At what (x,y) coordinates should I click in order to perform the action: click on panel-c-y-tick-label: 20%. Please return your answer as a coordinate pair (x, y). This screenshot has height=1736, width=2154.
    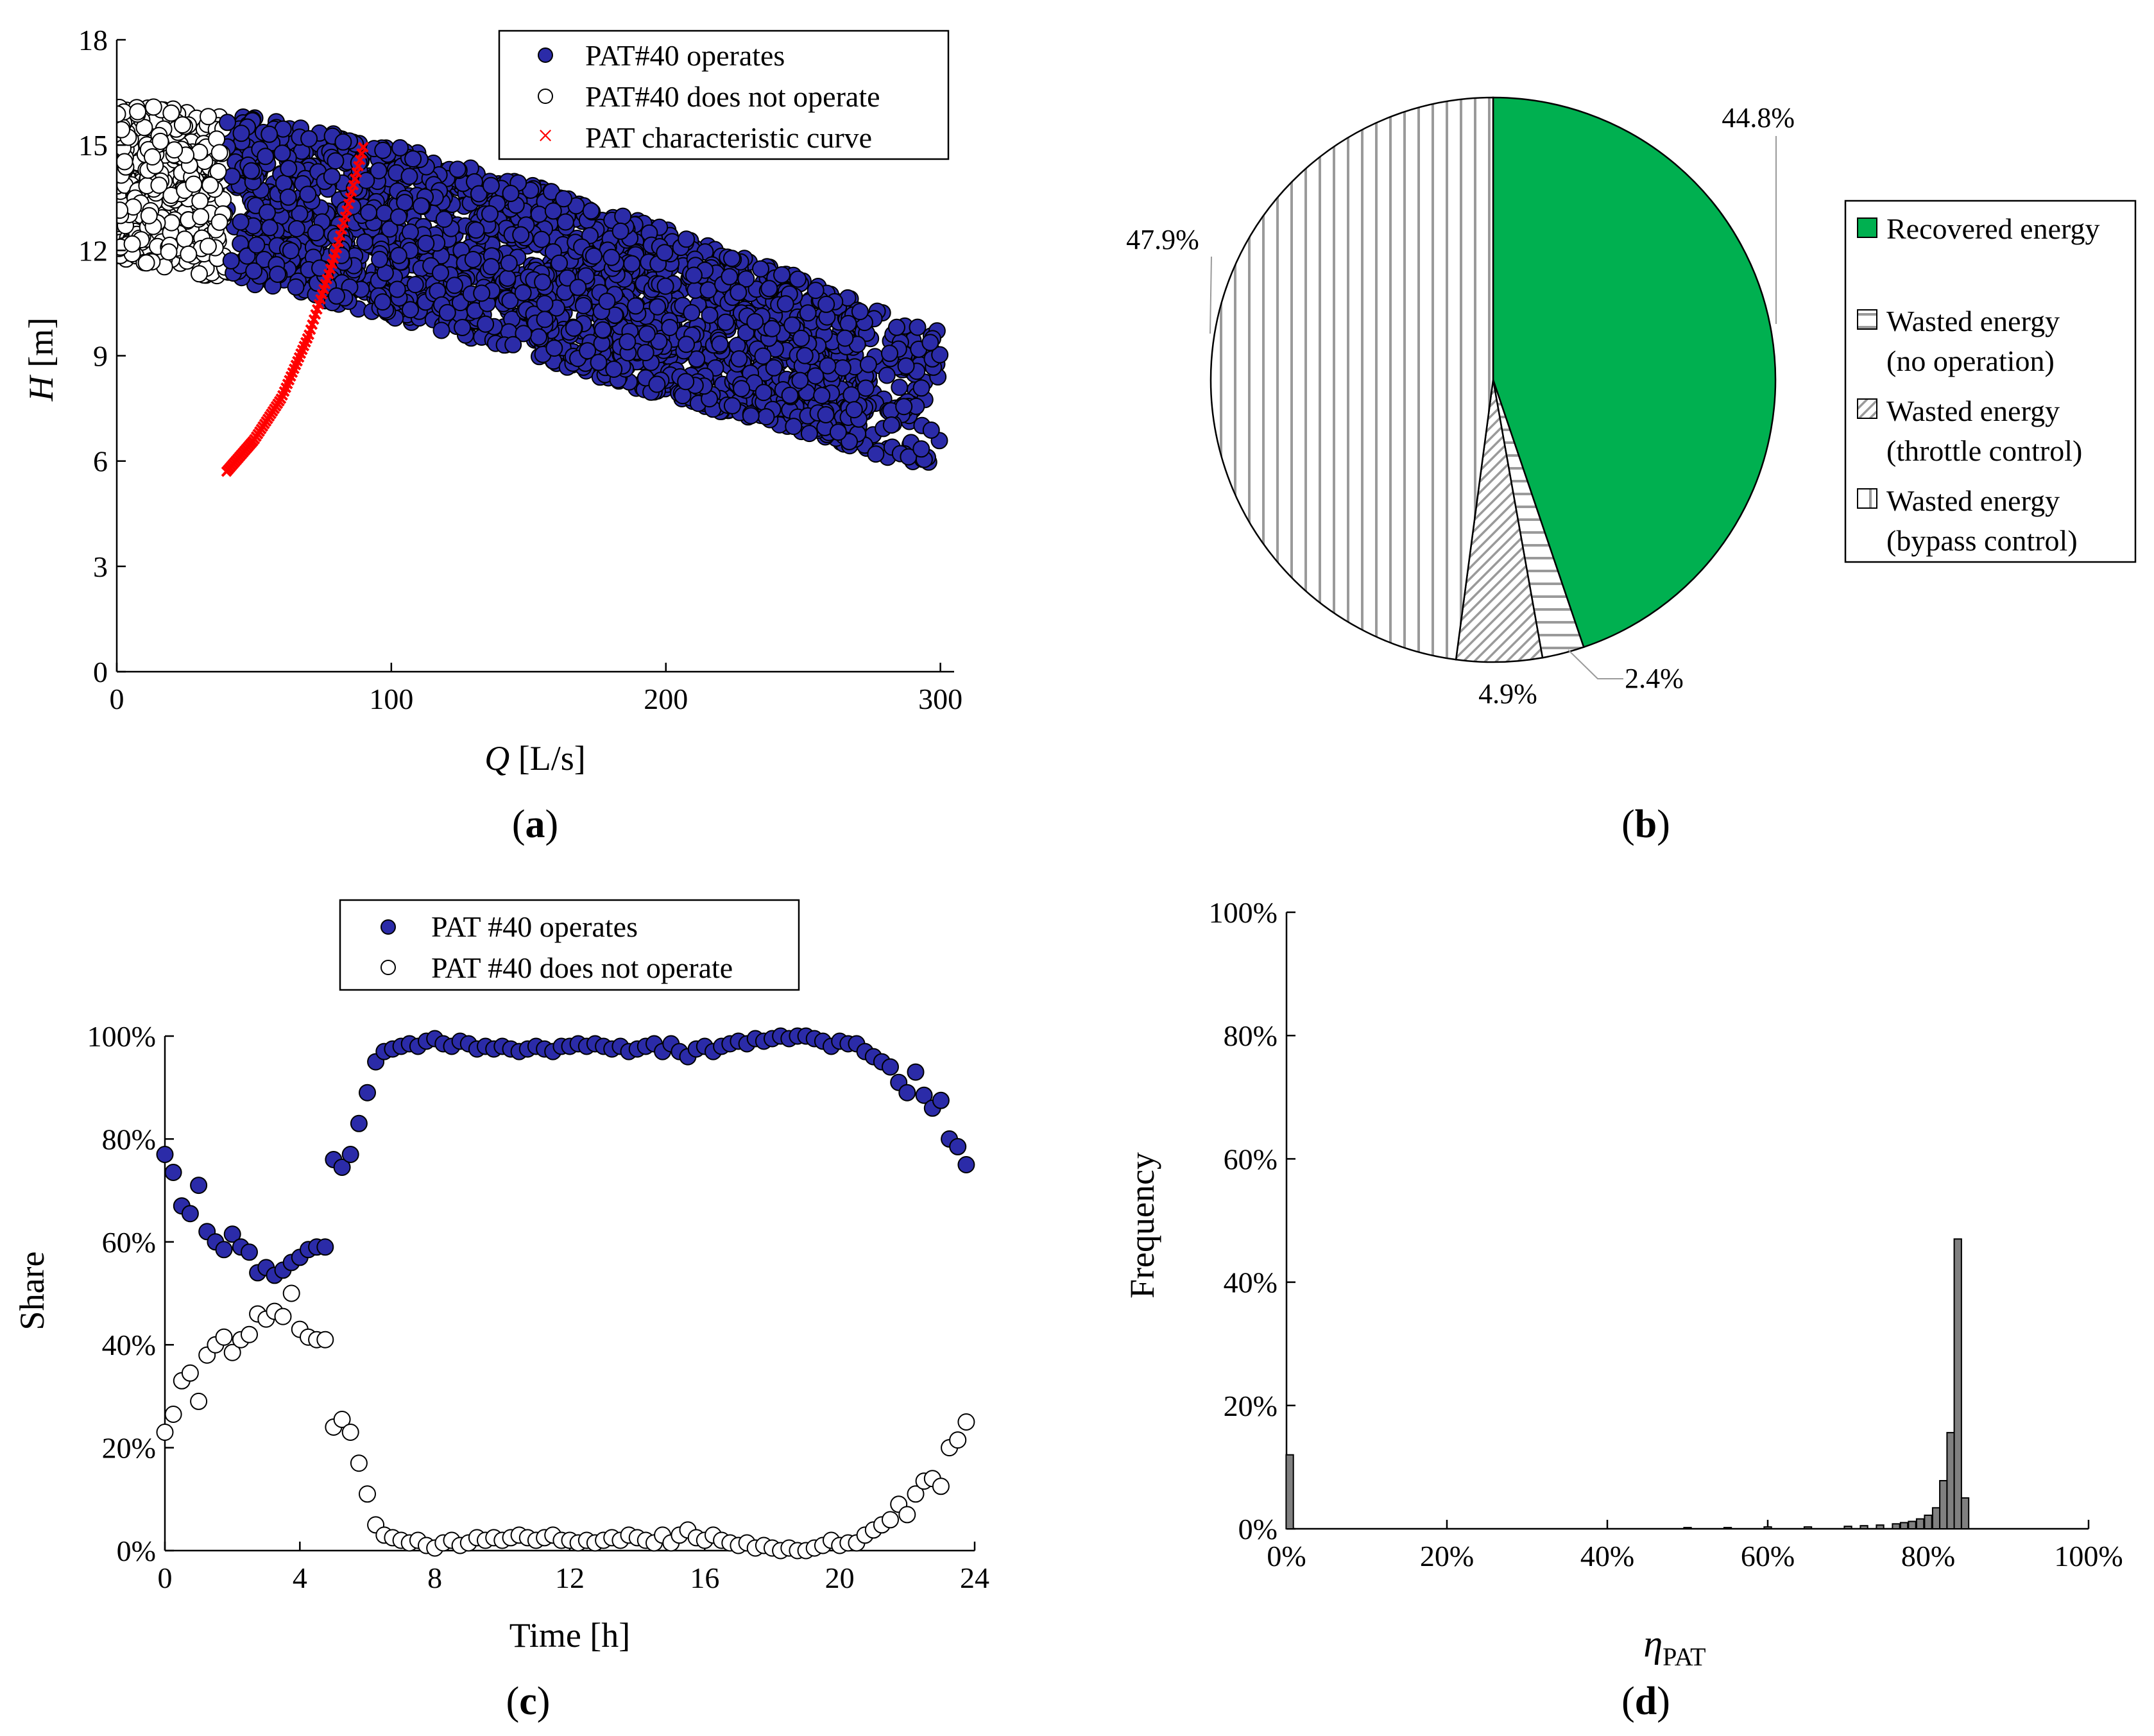
    Looking at the image, I should click on (129, 1448).